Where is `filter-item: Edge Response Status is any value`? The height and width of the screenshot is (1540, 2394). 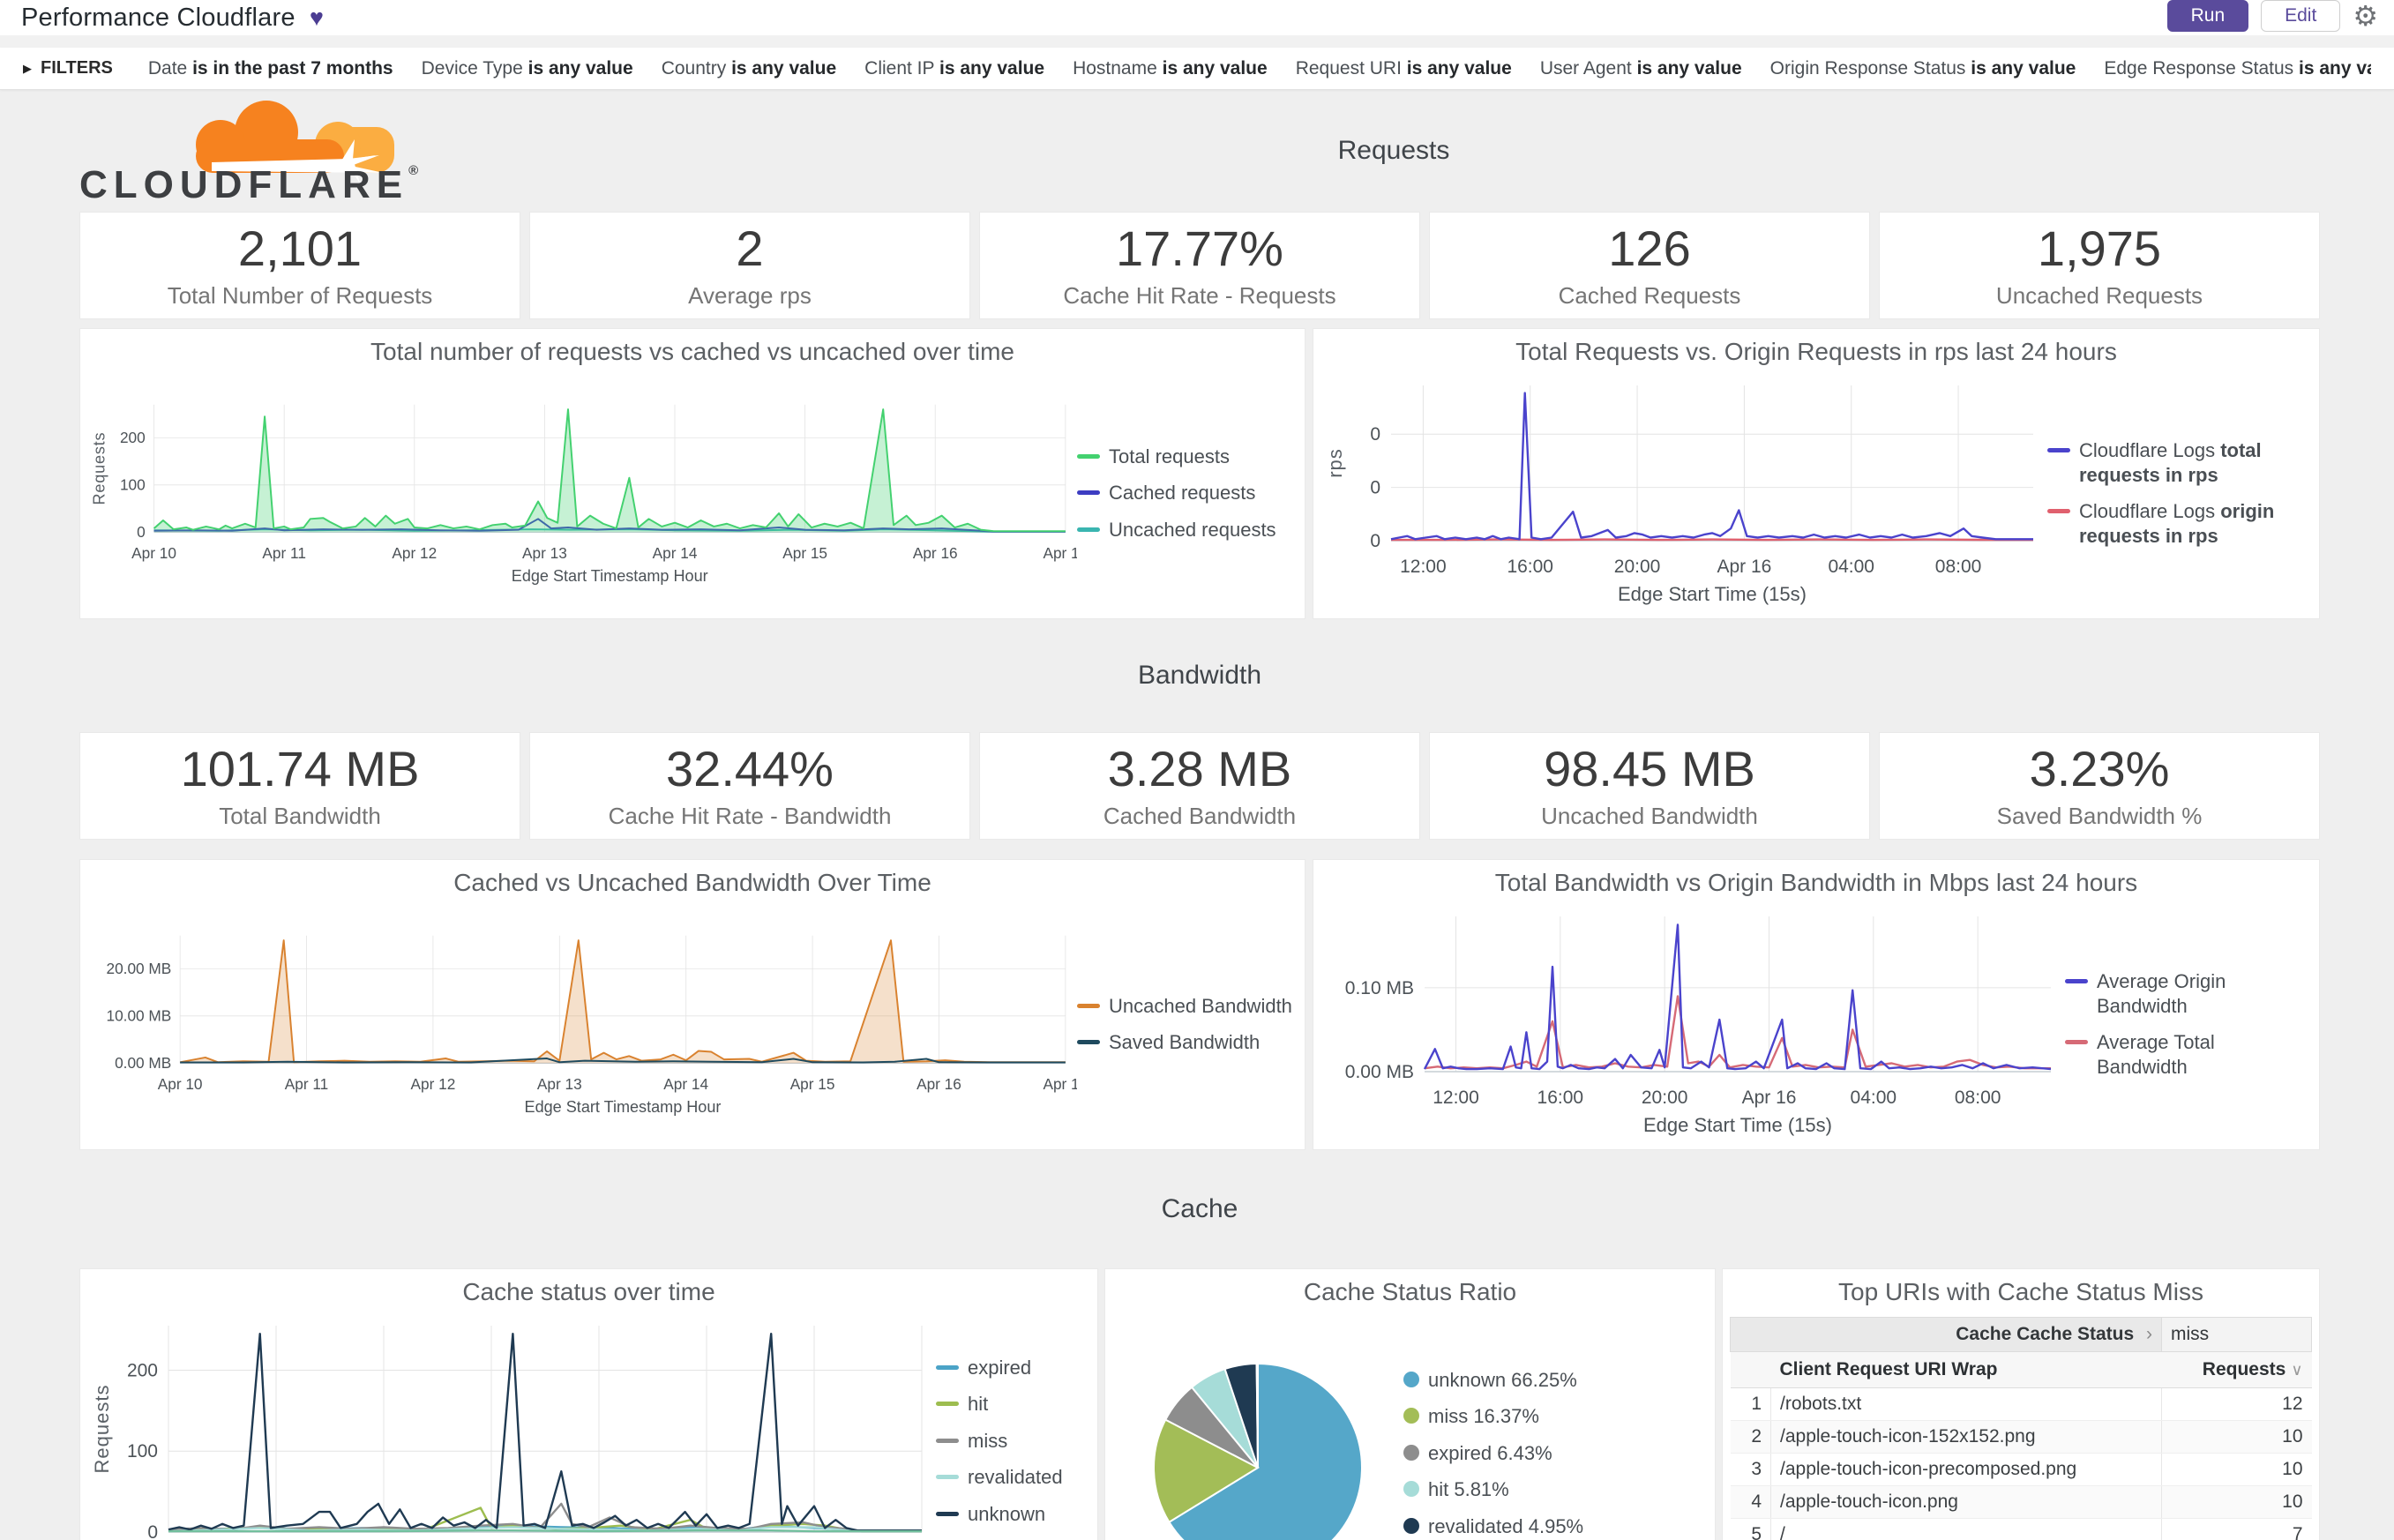 filter-item: Edge Response Status is any value is located at coordinates (2238, 68).